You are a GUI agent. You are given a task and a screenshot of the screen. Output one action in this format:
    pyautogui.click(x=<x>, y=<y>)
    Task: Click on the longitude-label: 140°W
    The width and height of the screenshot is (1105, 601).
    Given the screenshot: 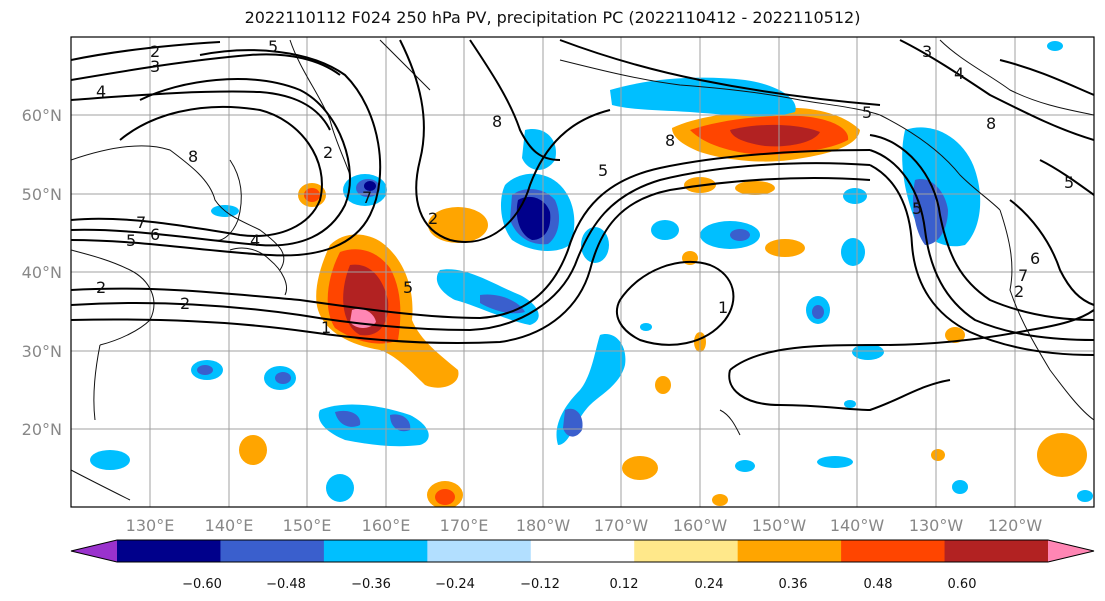 What is the action you would take?
    pyautogui.click(x=857, y=525)
    